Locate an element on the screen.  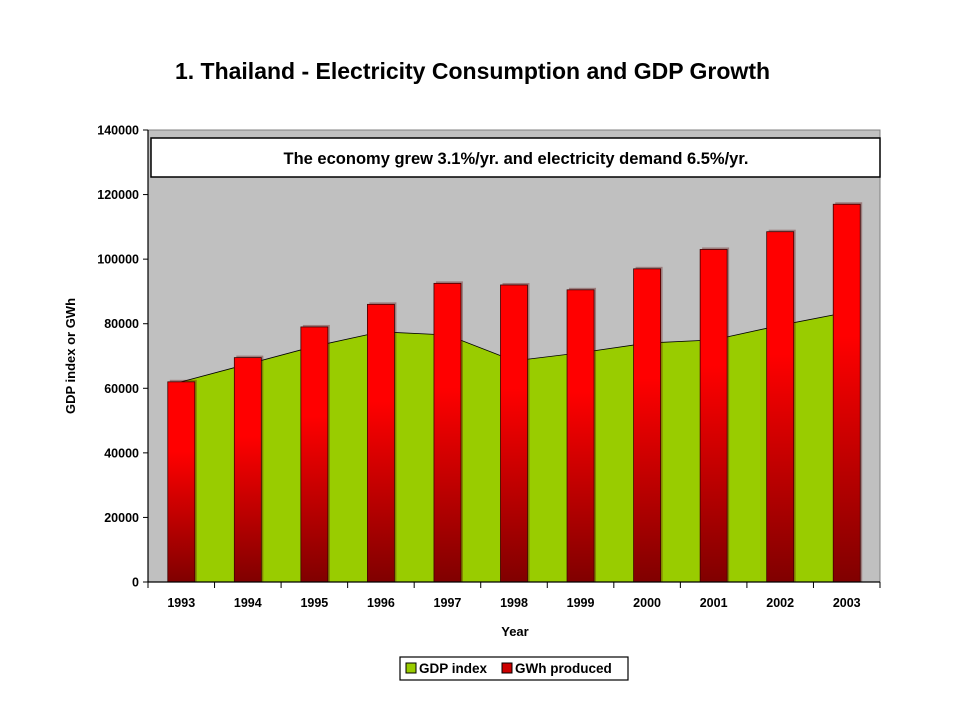
x-tick-label-2000: 2000 is located at coordinates (647, 603).